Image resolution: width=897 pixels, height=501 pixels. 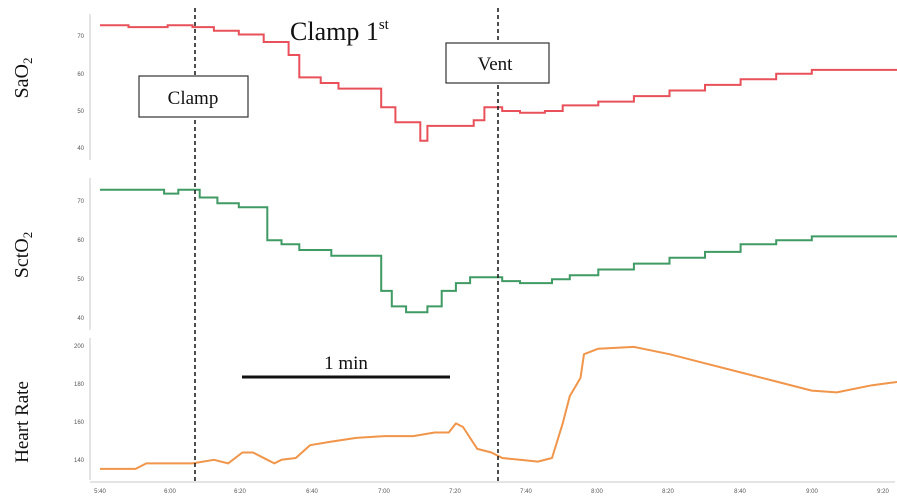 I want to click on x-tick-620: 6:20, so click(x=240, y=492).